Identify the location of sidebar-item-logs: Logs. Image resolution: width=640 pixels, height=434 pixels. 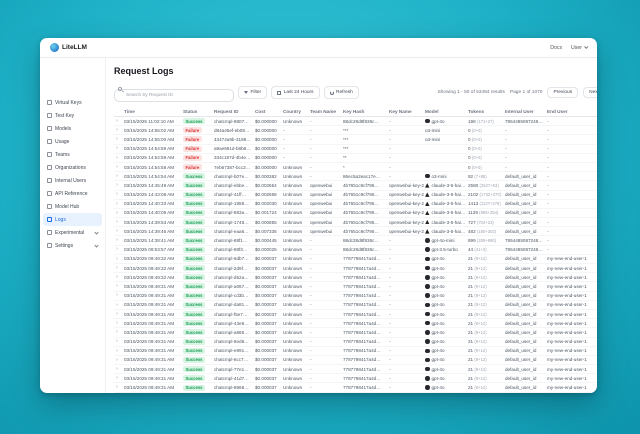
(72, 219).